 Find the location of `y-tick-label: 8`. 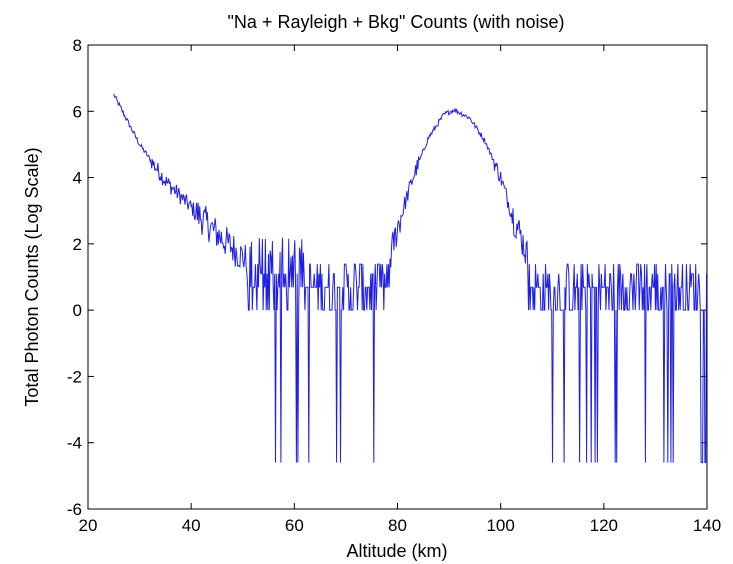

y-tick-label: 8 is located at coordinates (77, 45).